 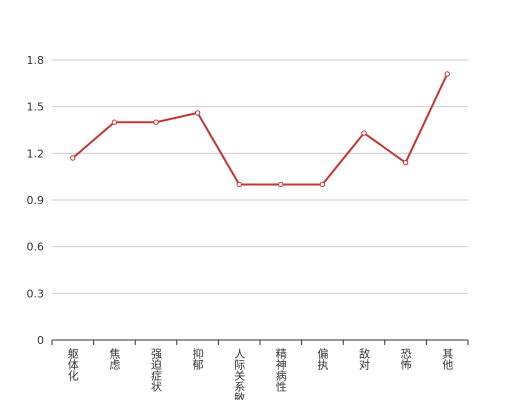 I want to click on x-tick-label: 敌对, so click(x=364, y=358).